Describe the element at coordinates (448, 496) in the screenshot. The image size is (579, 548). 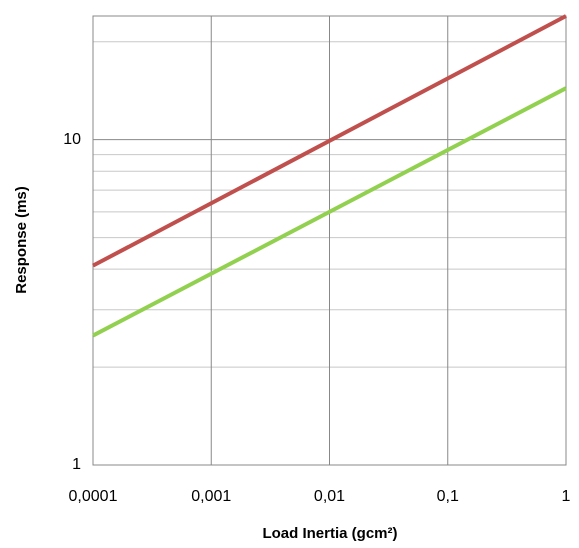
I see `x-tick-label: 0,1` at that location.